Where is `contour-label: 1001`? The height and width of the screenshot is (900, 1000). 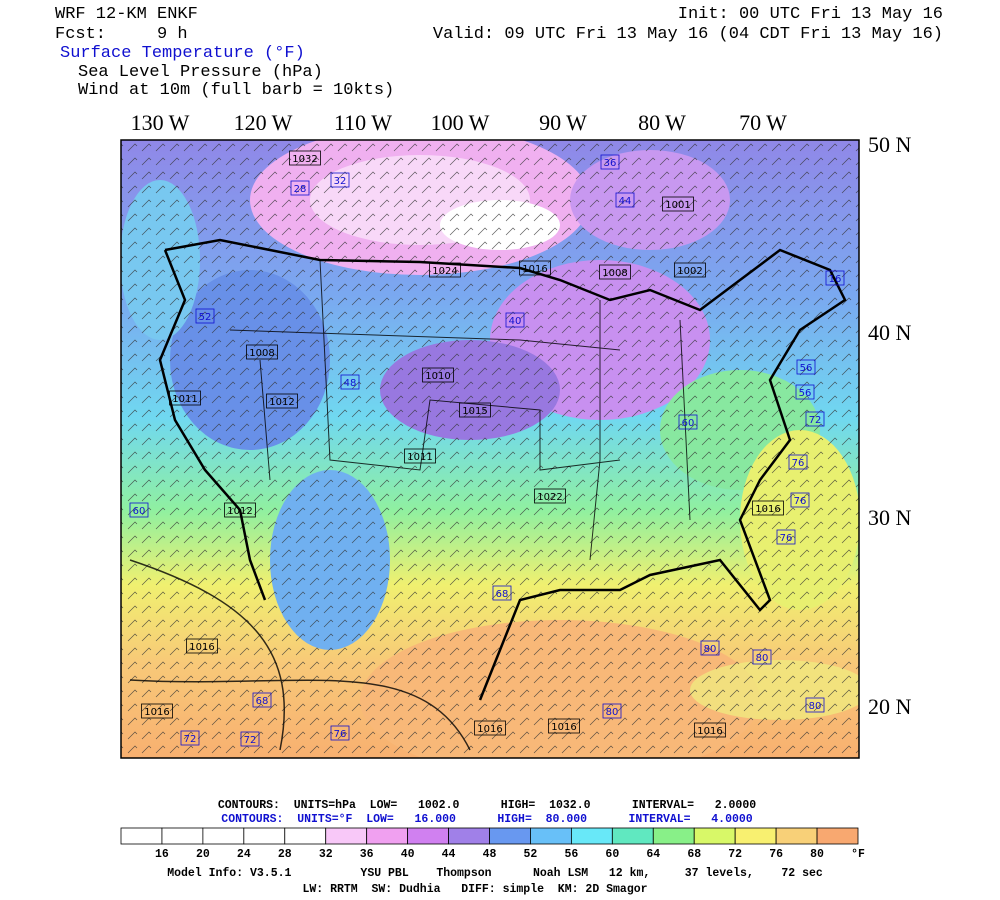 contour-label: 1001 is located at coordinates (677, 205).